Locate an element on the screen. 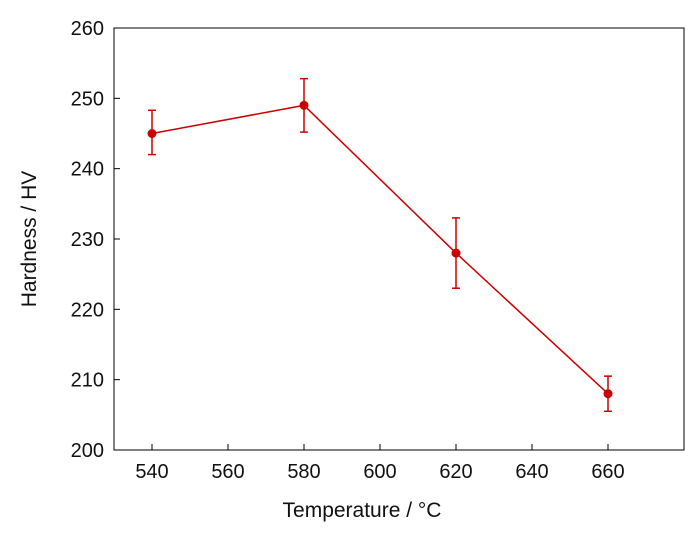  y-tick-label: 220 is located at coordinates (87, 310).